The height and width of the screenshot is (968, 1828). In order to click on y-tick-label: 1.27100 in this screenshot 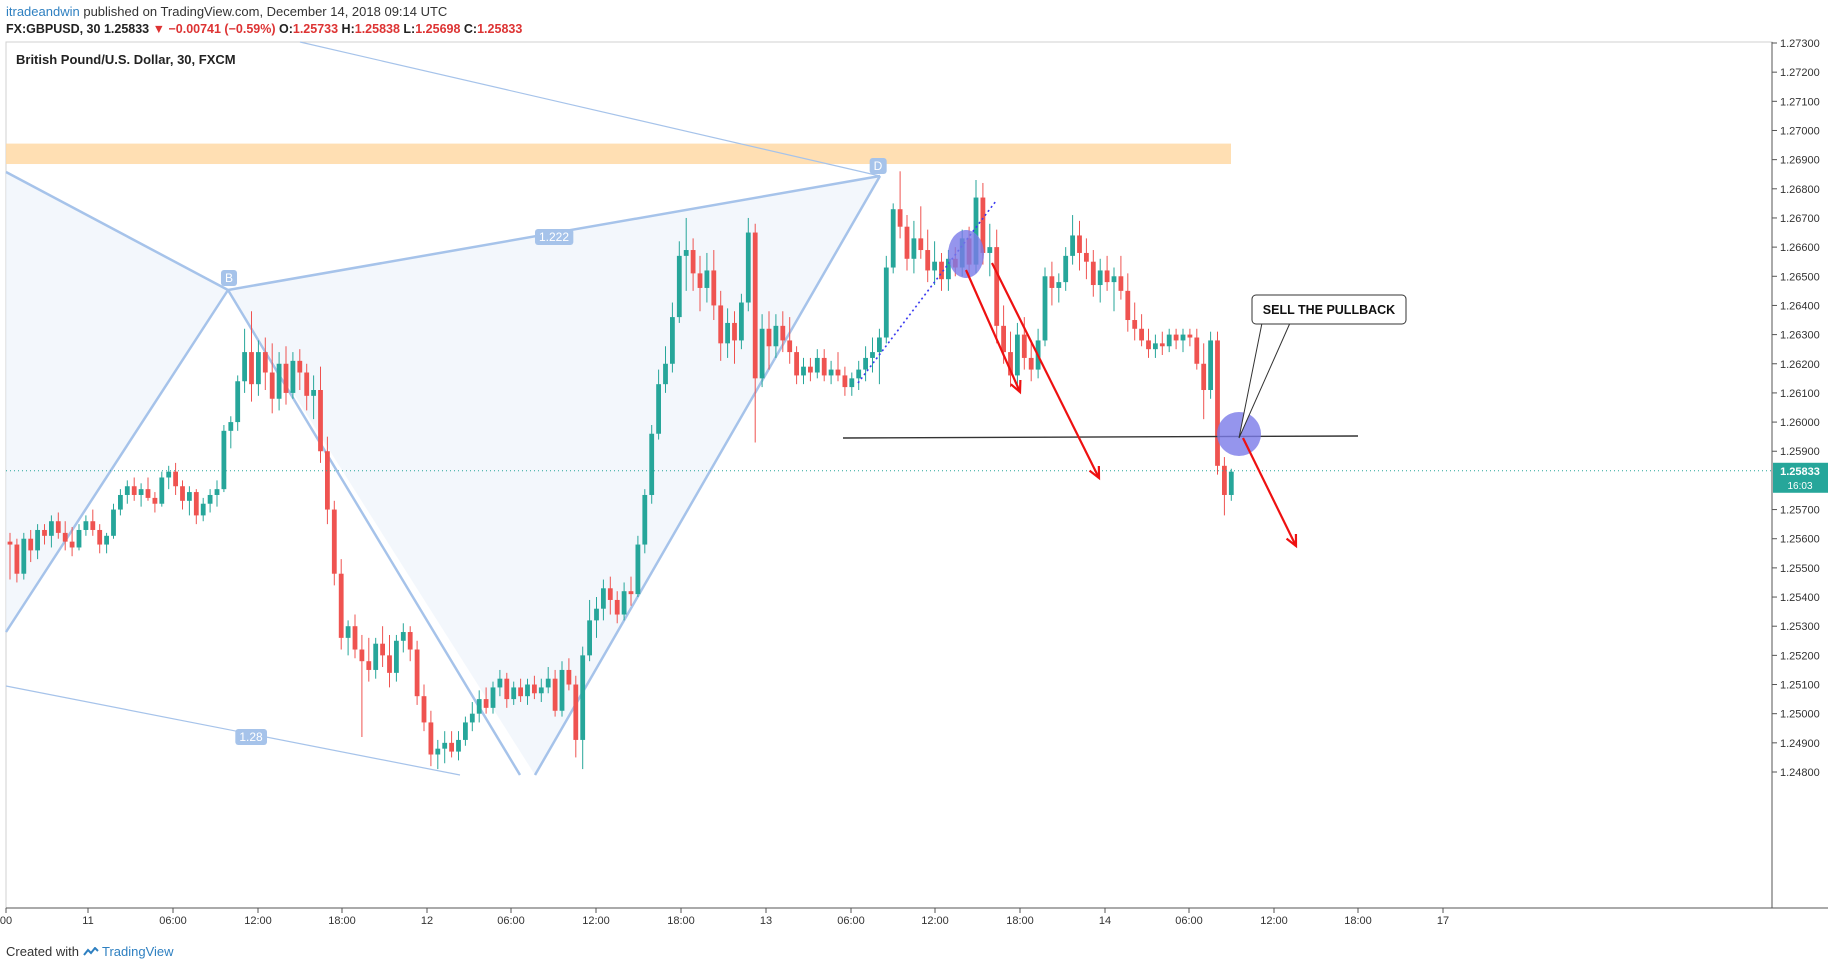, I will do `click(1800, 102)`.